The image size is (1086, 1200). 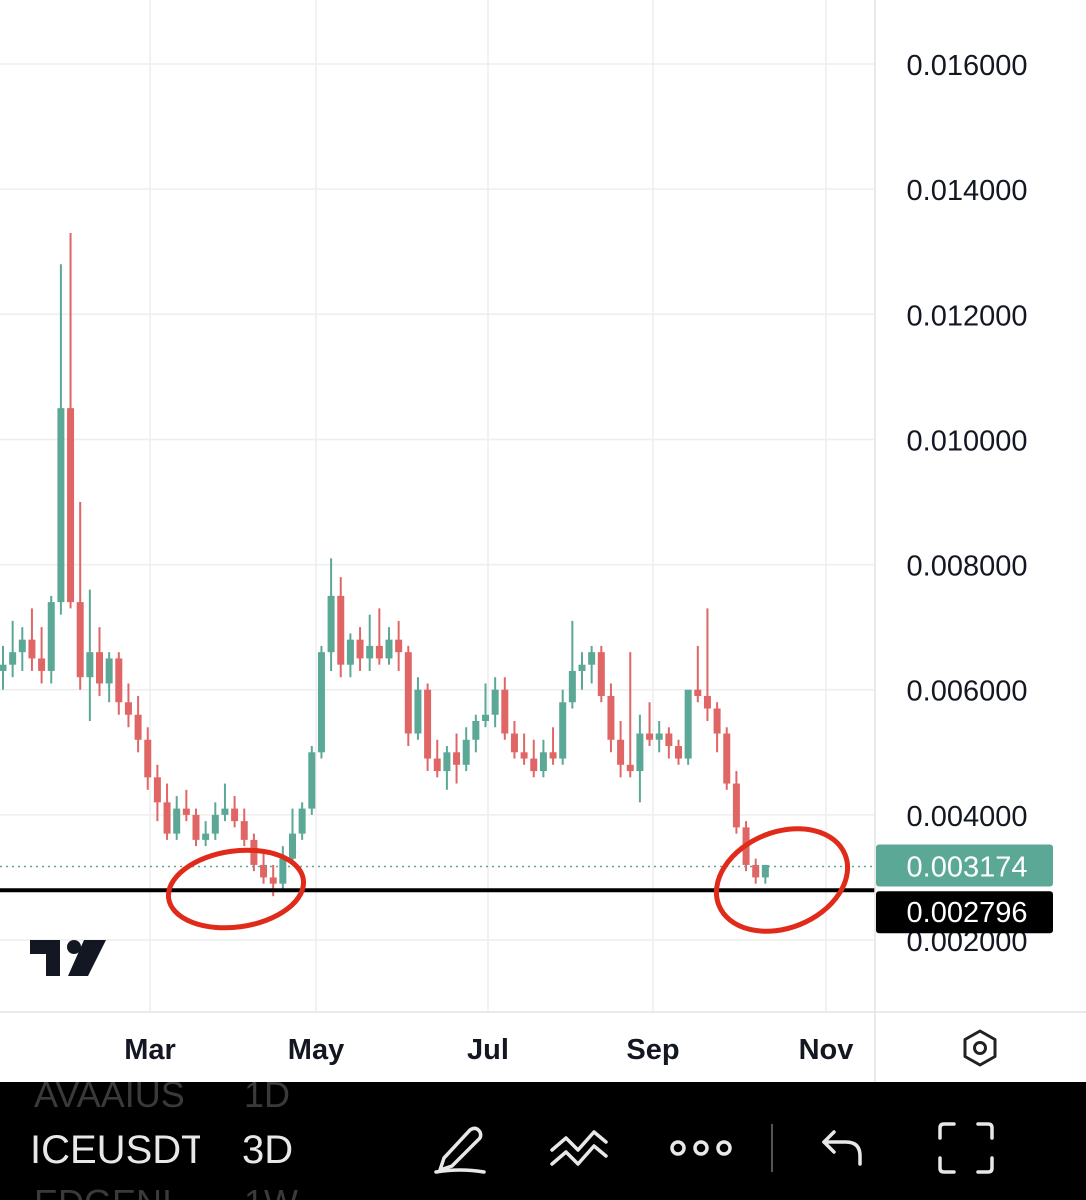 What do you see at coordinates (782, 880) in the screenshot?
I see `annotation-circle-right` at bounding box center [782, 880].